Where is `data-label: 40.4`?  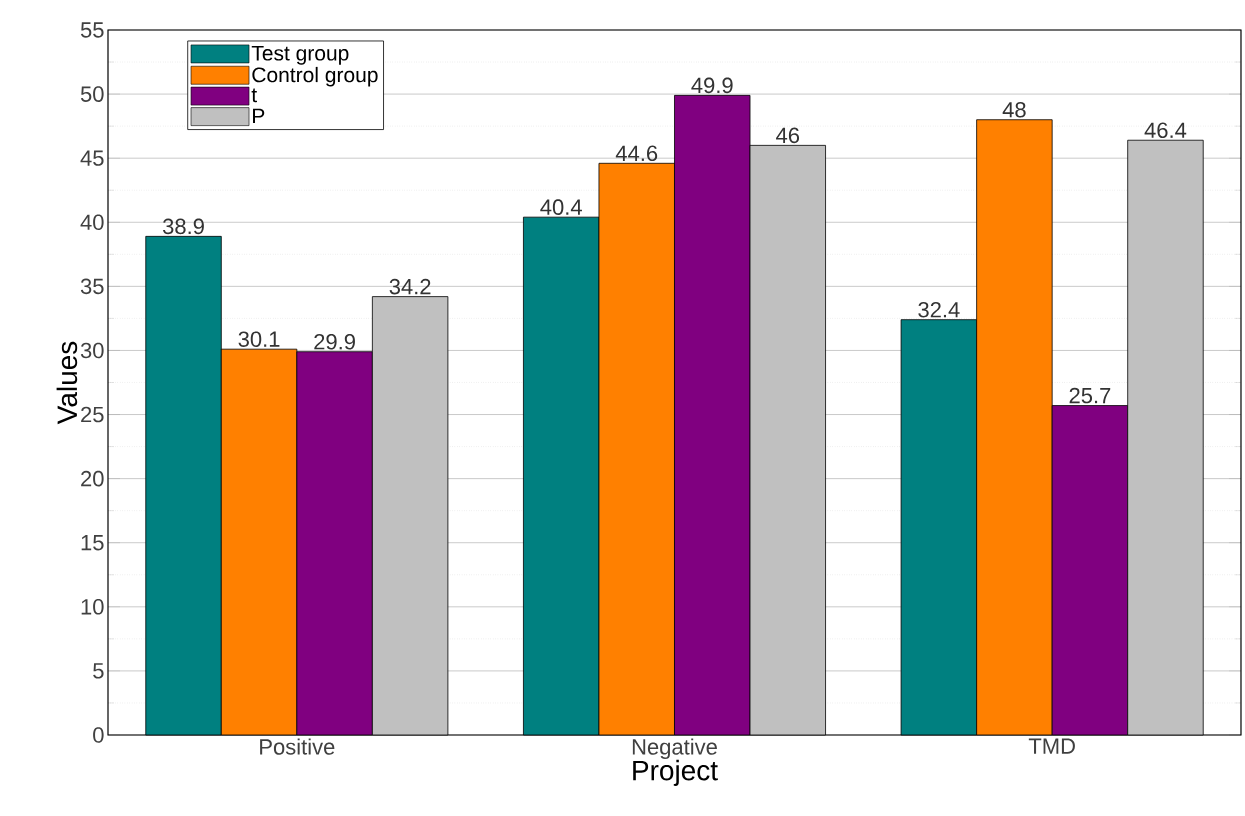
data-label: 40.4 is located at coordinates (561, 207).